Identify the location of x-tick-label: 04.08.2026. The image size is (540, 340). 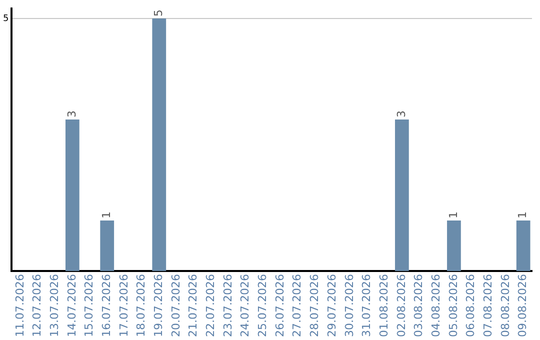
(435, 306).